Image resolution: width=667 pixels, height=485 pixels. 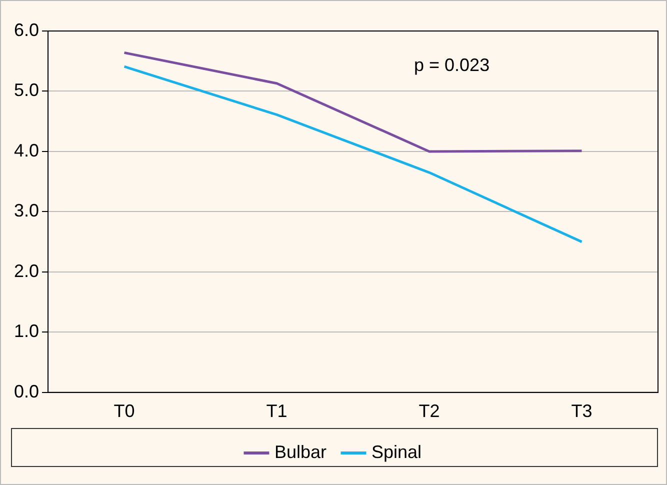 I want to click on x-tick-label: T0, so click(x=124, y=411).